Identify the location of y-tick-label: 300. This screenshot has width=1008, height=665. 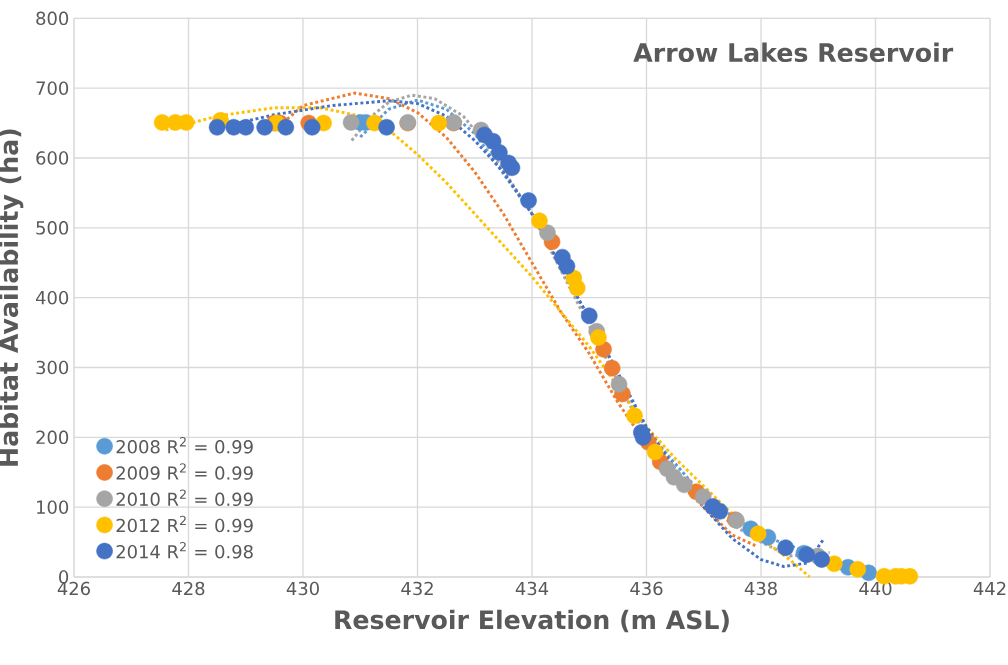
(52, 367).